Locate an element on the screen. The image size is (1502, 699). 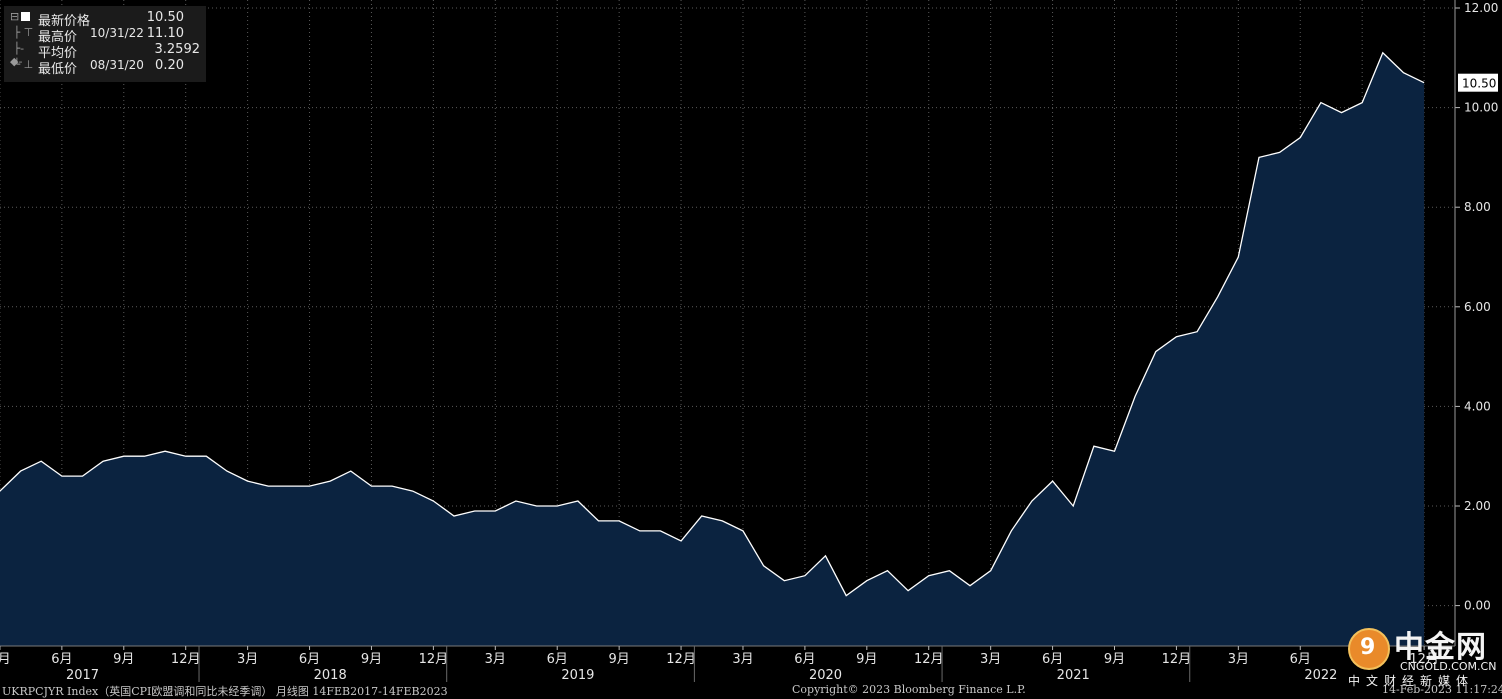
legend-high-value: 11.10 is located at coordinates (165, 33).